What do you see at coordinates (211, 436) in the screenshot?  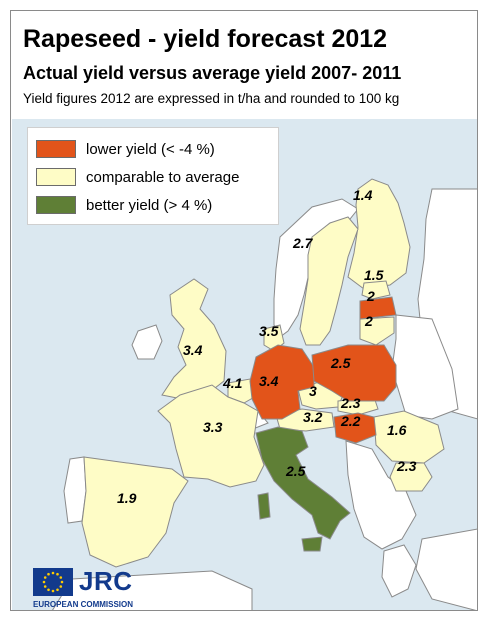 I see `france` at bounding box center [211, 436].